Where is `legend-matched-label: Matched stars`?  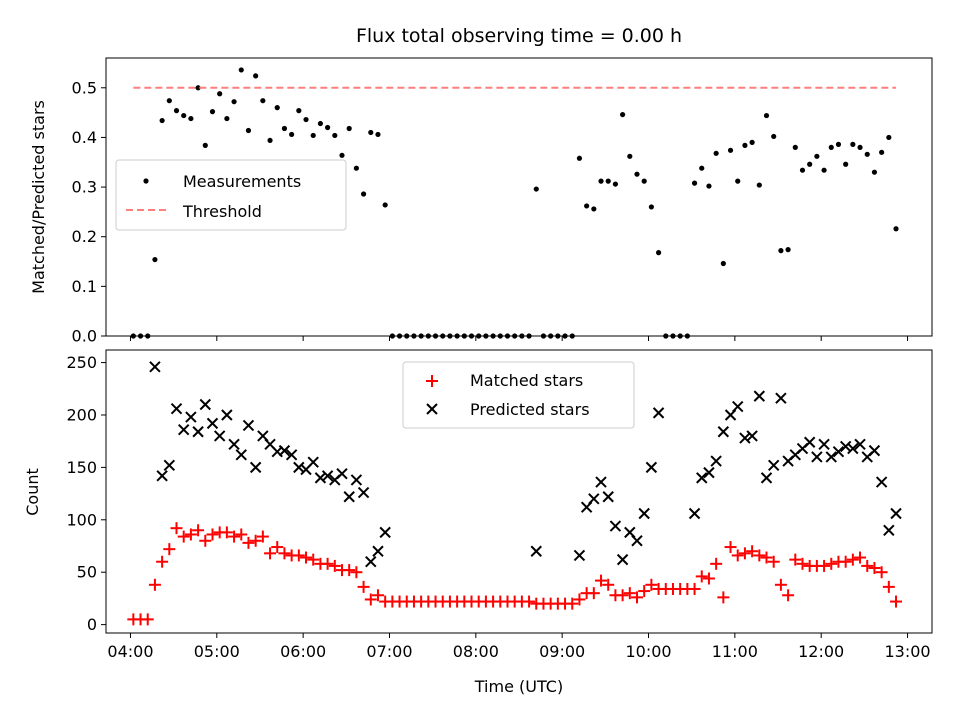 legend-matched-label: Matched stars is located at coordinates (526, 380).